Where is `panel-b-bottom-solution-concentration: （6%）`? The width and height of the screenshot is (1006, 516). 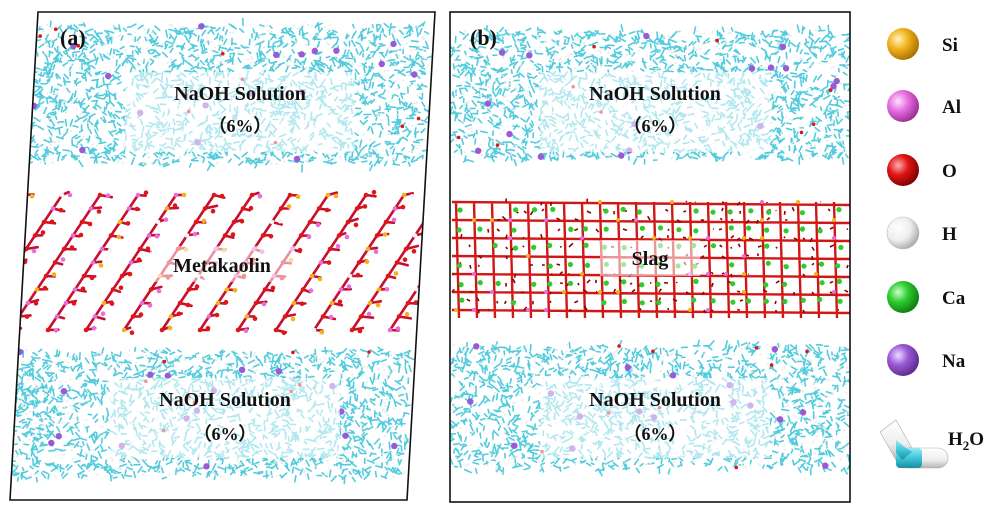 panel-b-bottom-solution-concentration: （6%） is located at coordinates (655, 434).